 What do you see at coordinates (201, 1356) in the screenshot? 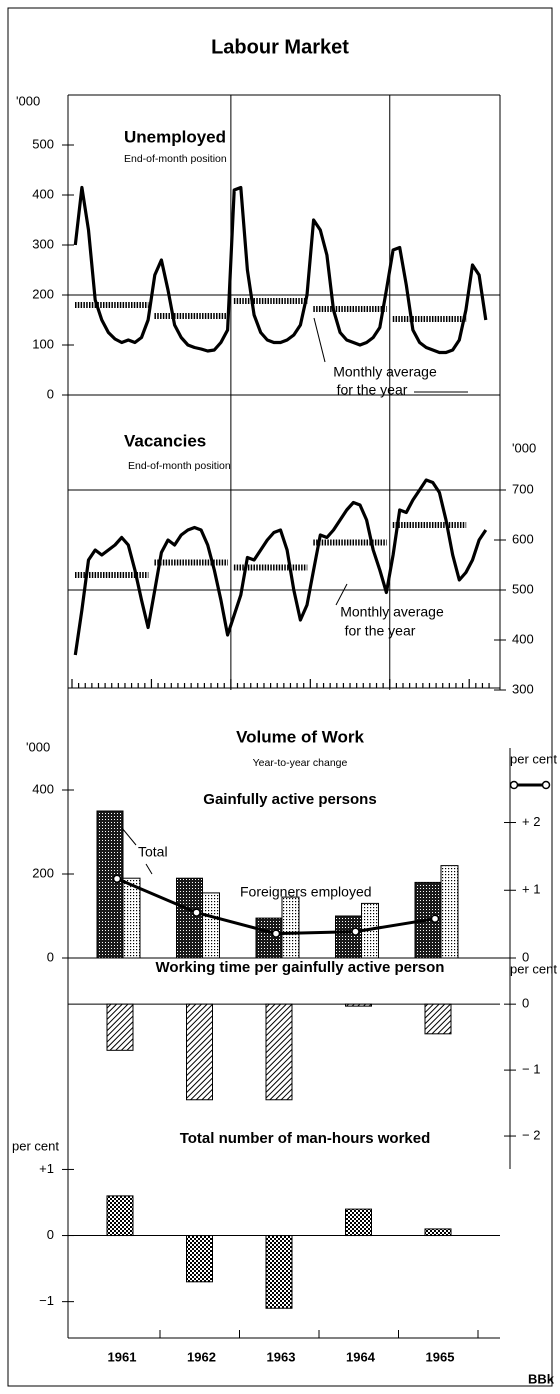
I see `x-tick-label: 1962` at bounding box center [201, 1356].